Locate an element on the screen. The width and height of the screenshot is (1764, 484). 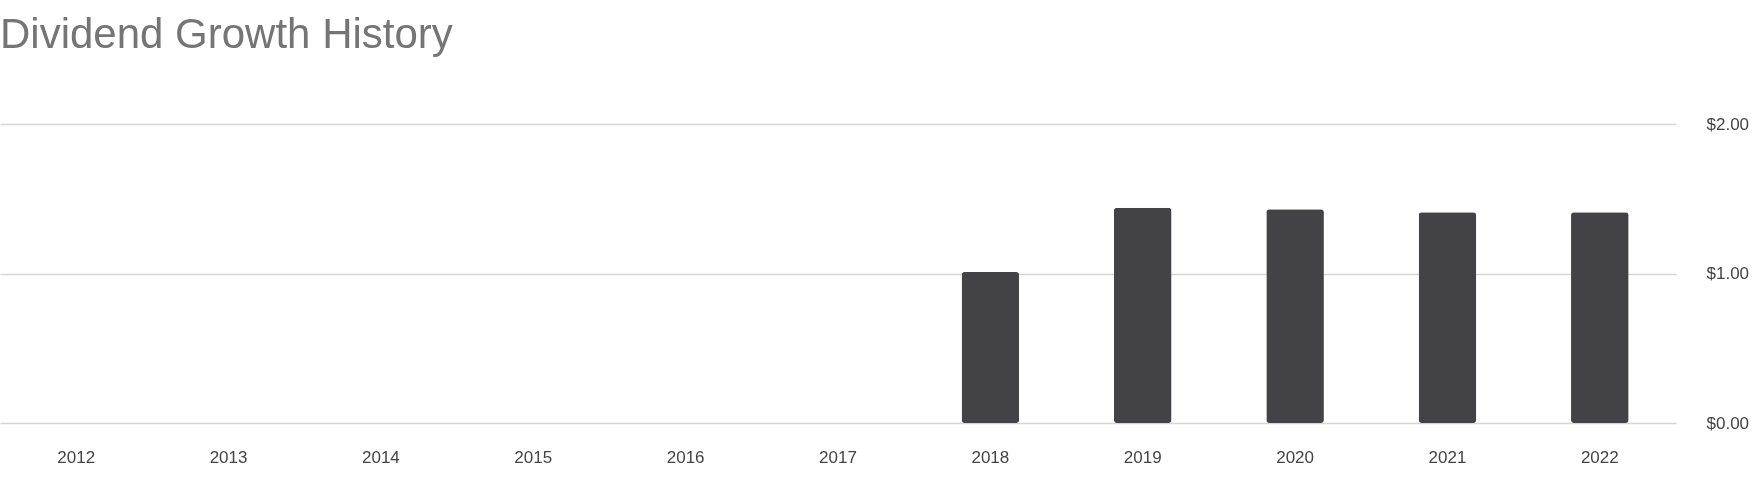
x-tick-label: 2021 is located at coordinates (1447, 457).